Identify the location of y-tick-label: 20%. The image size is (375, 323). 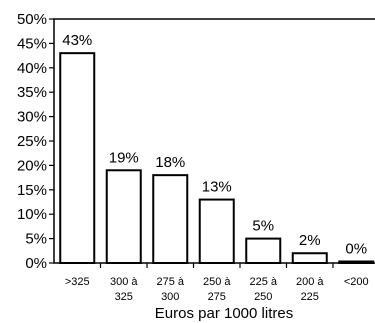
(32, 165).